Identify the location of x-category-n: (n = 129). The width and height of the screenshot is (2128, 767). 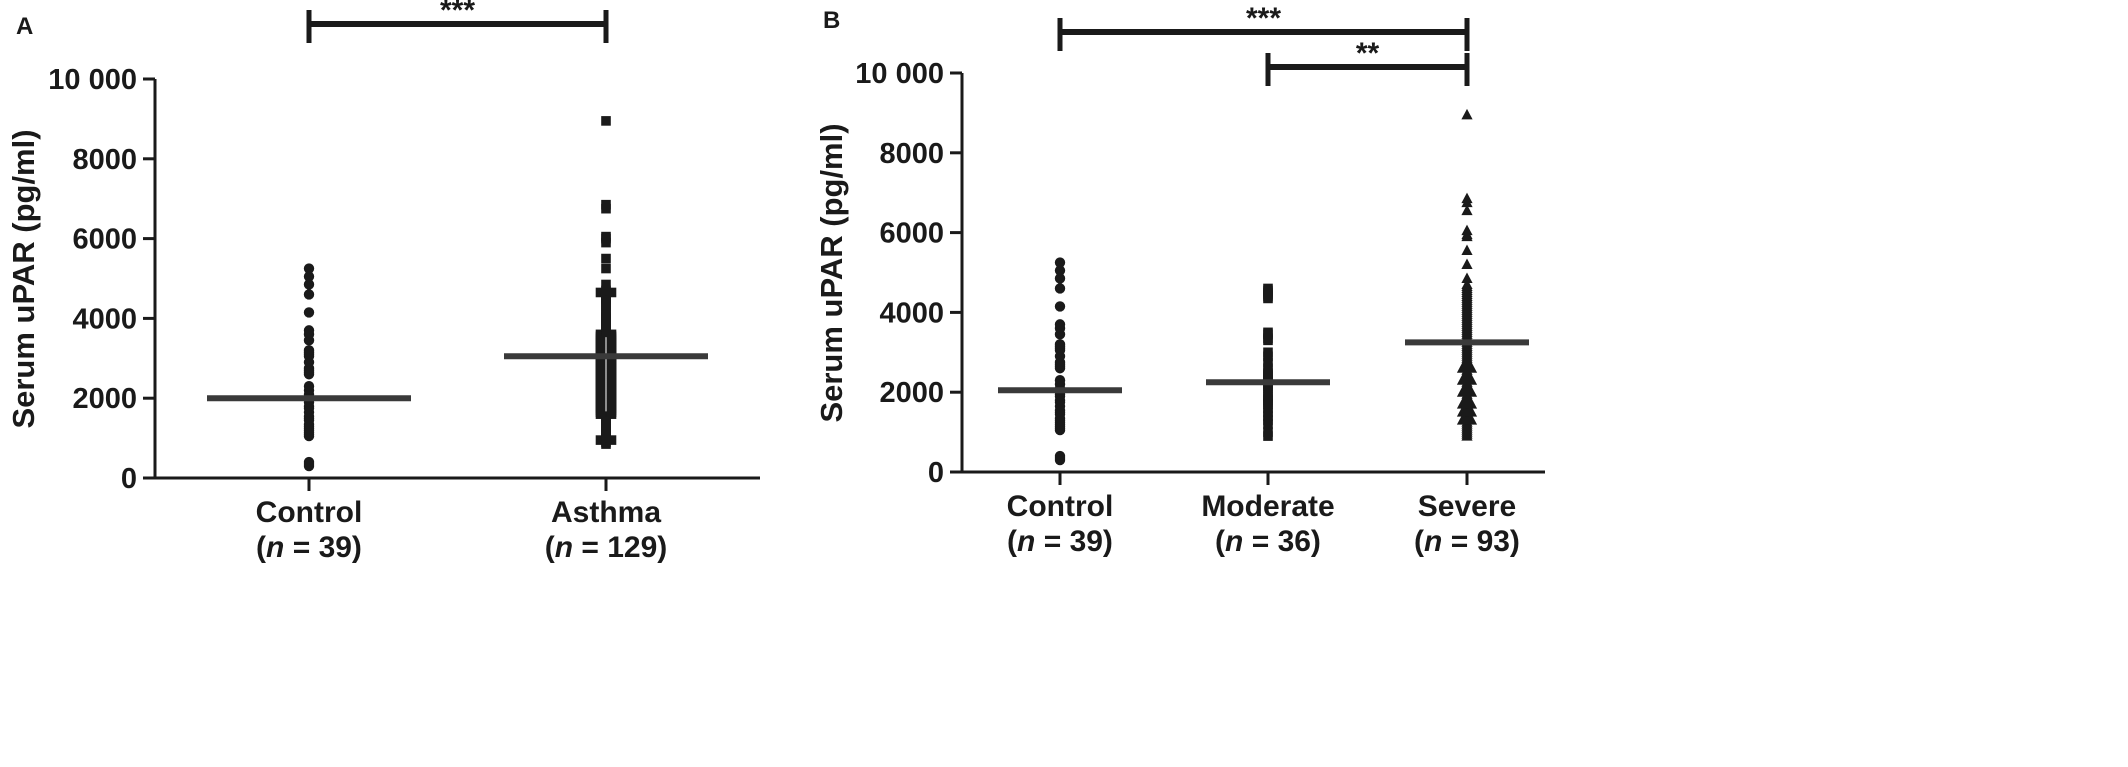
(606, 547).